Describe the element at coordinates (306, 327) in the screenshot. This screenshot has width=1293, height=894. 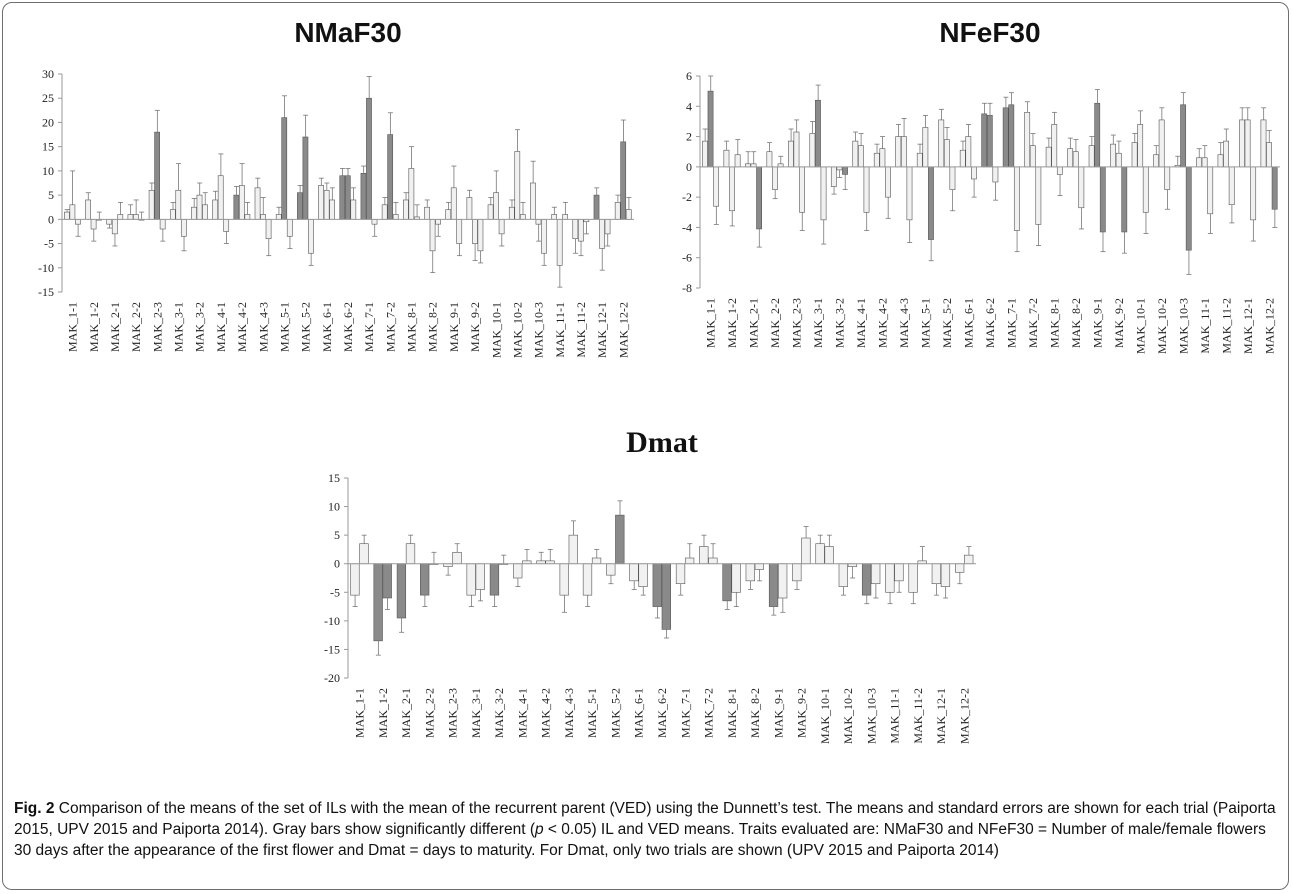
I see `category-label: MAK_5-2` at that location.